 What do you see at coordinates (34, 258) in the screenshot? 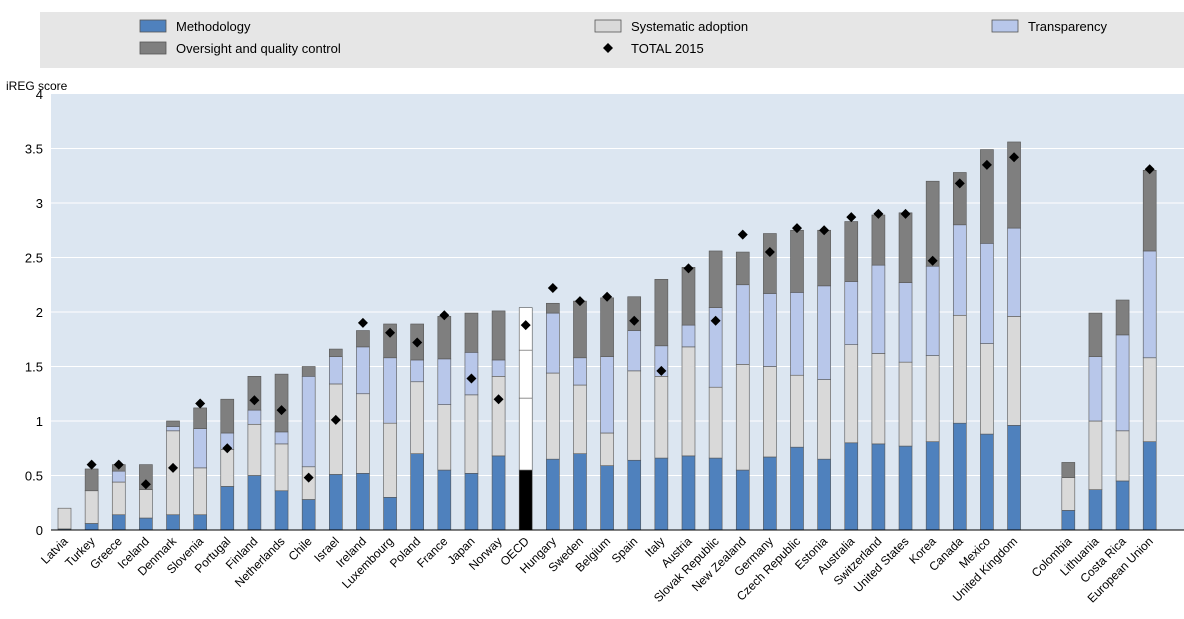
I see `y-tick-label: 2.5` at bounding box center [34, 258].